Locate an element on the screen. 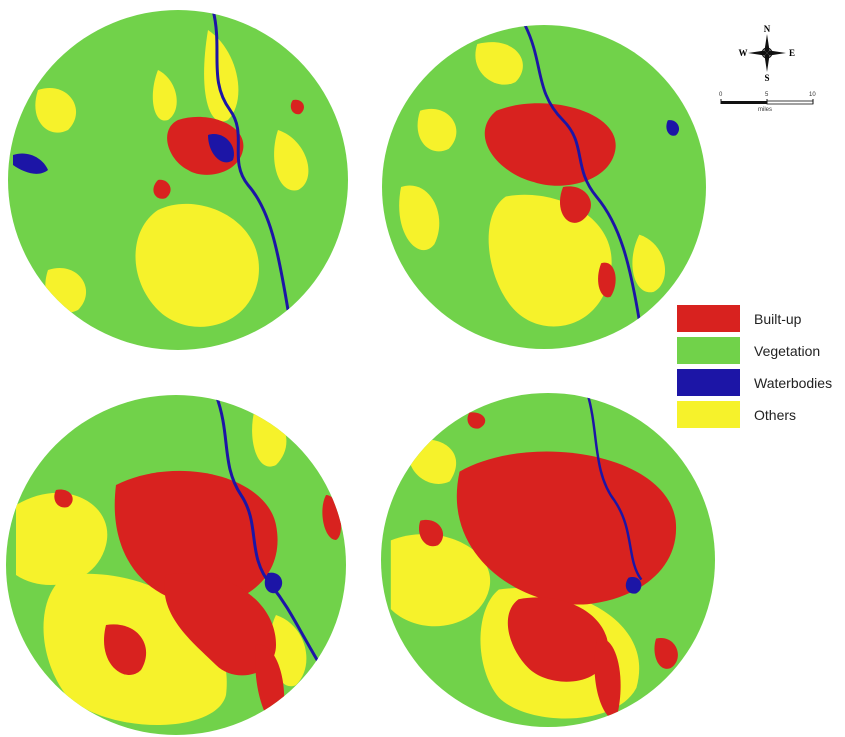  scale-unit: miles is located at coordinates (765, 110).